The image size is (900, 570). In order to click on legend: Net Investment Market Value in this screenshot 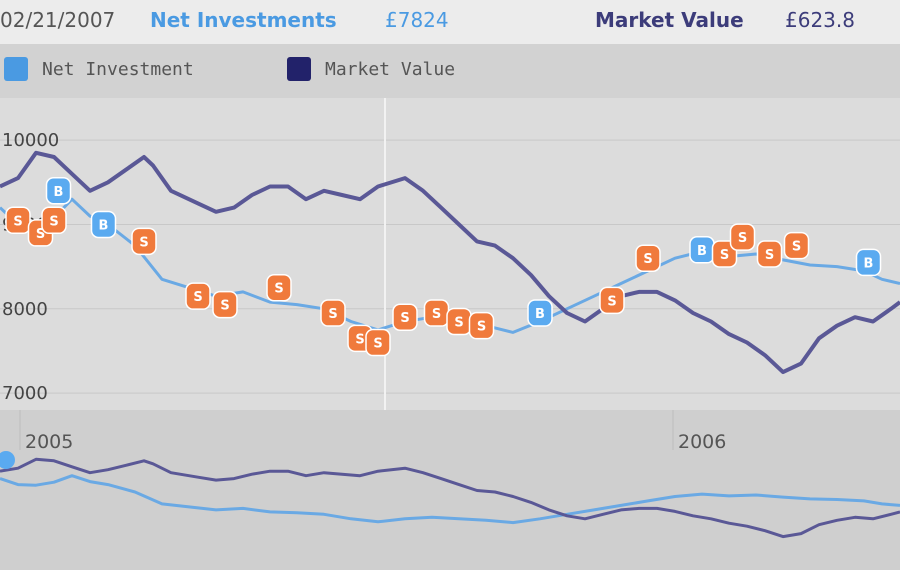, I will do `click(450, 71)`.